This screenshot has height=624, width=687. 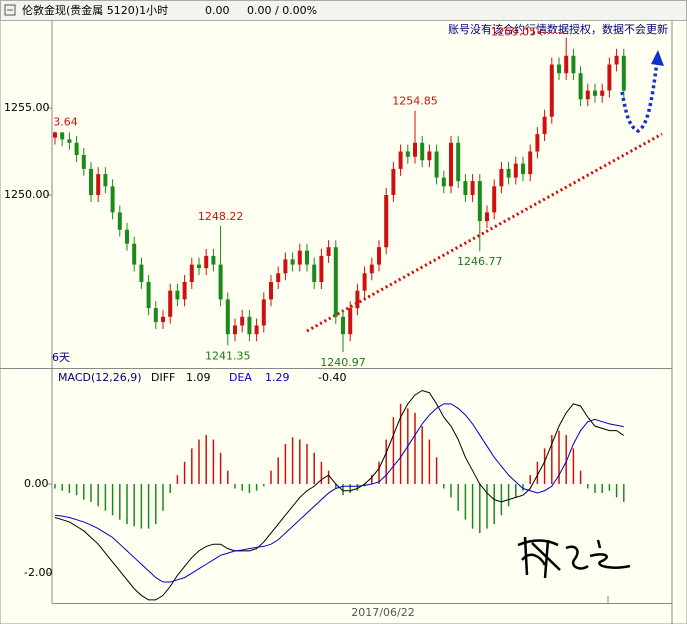 What do you see at coordinates (240, 377) in the screenshot?
I see `legend-name: DEA` at bounding box center [240, 377].